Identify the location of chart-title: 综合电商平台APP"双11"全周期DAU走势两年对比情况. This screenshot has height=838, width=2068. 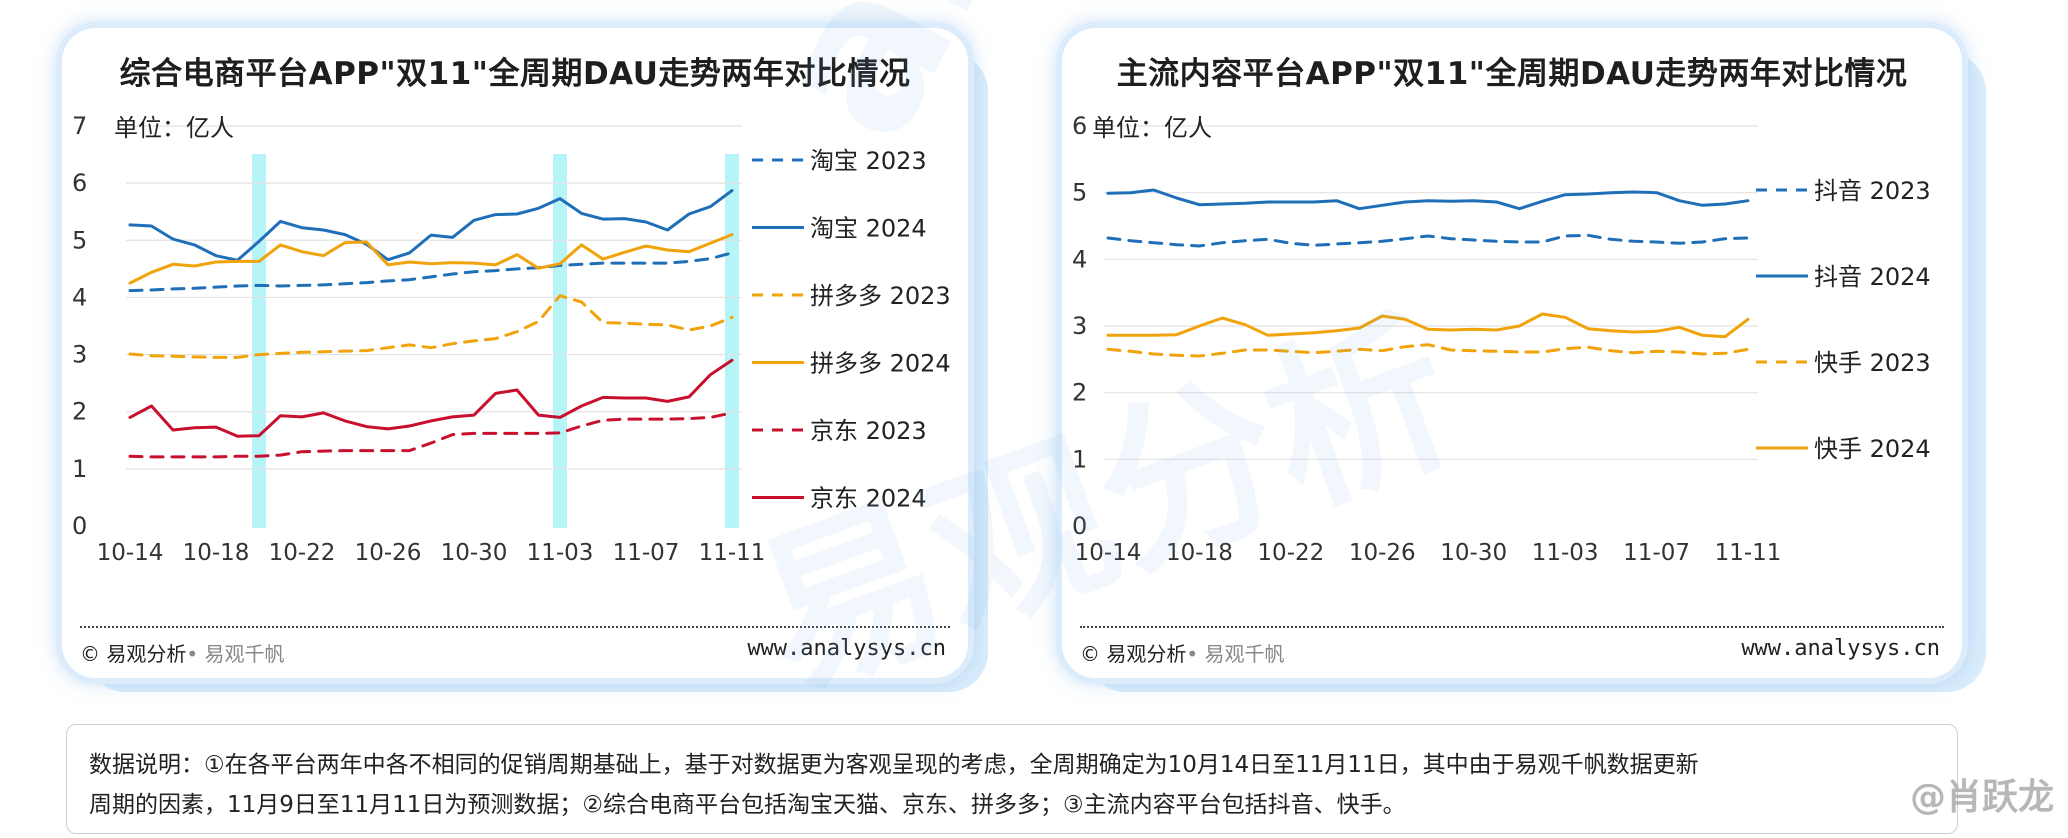
(515, 74).